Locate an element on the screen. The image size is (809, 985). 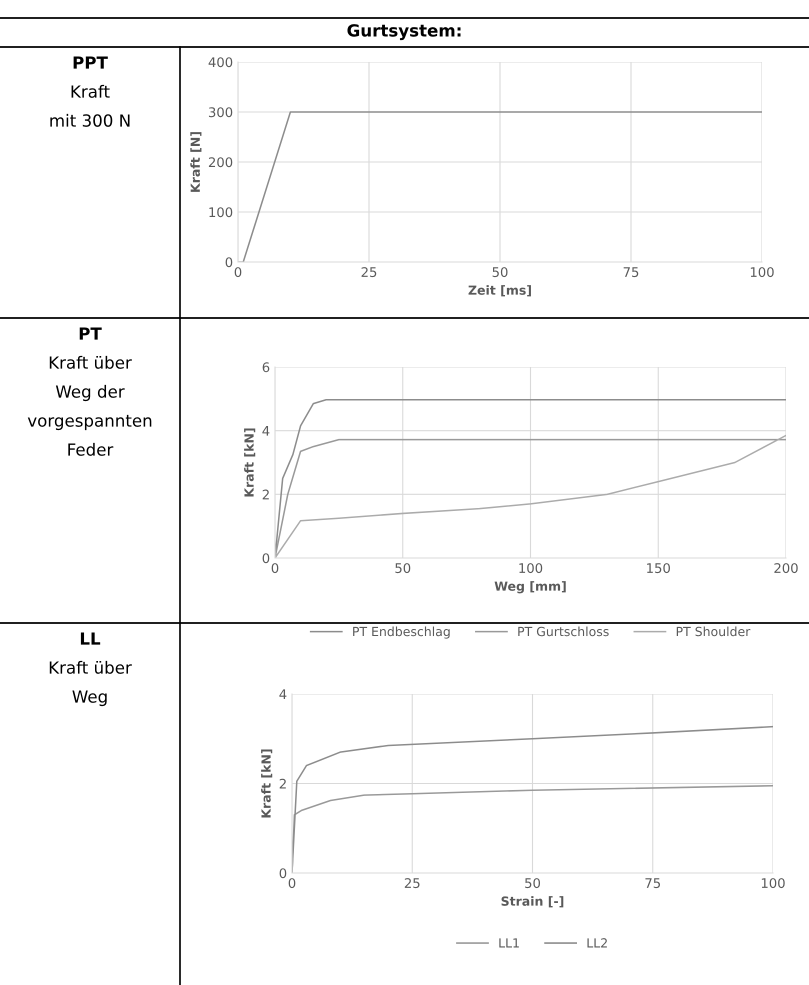
text: LL is located at coordinates (90, 638).